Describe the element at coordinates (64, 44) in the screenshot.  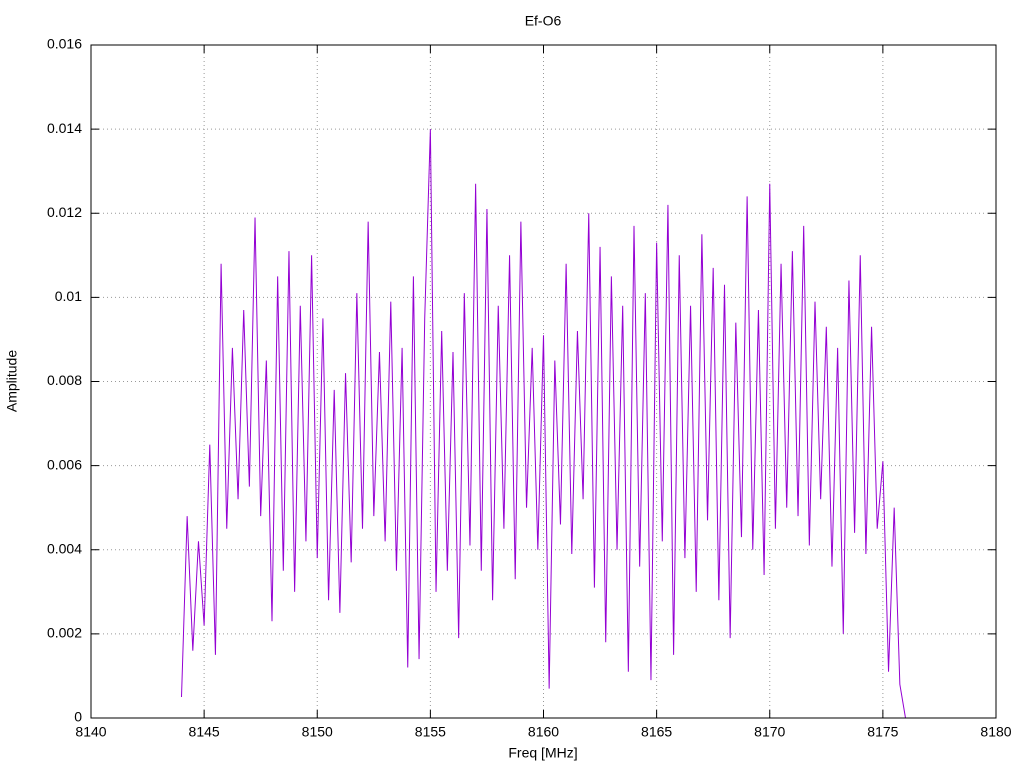
I see `y-tick-label: 0.016` at that location.